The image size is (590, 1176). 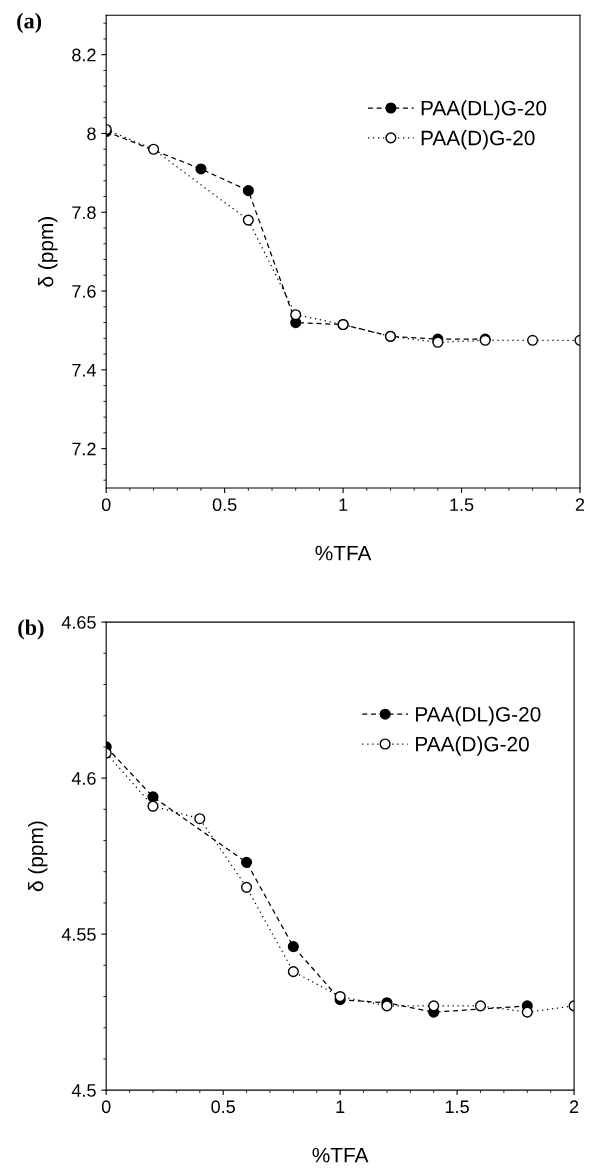 What do you see at coordinates (84, 449) in the screenshot?
I see `y-tick-label: 7.2` at bounding box center [84, 449].